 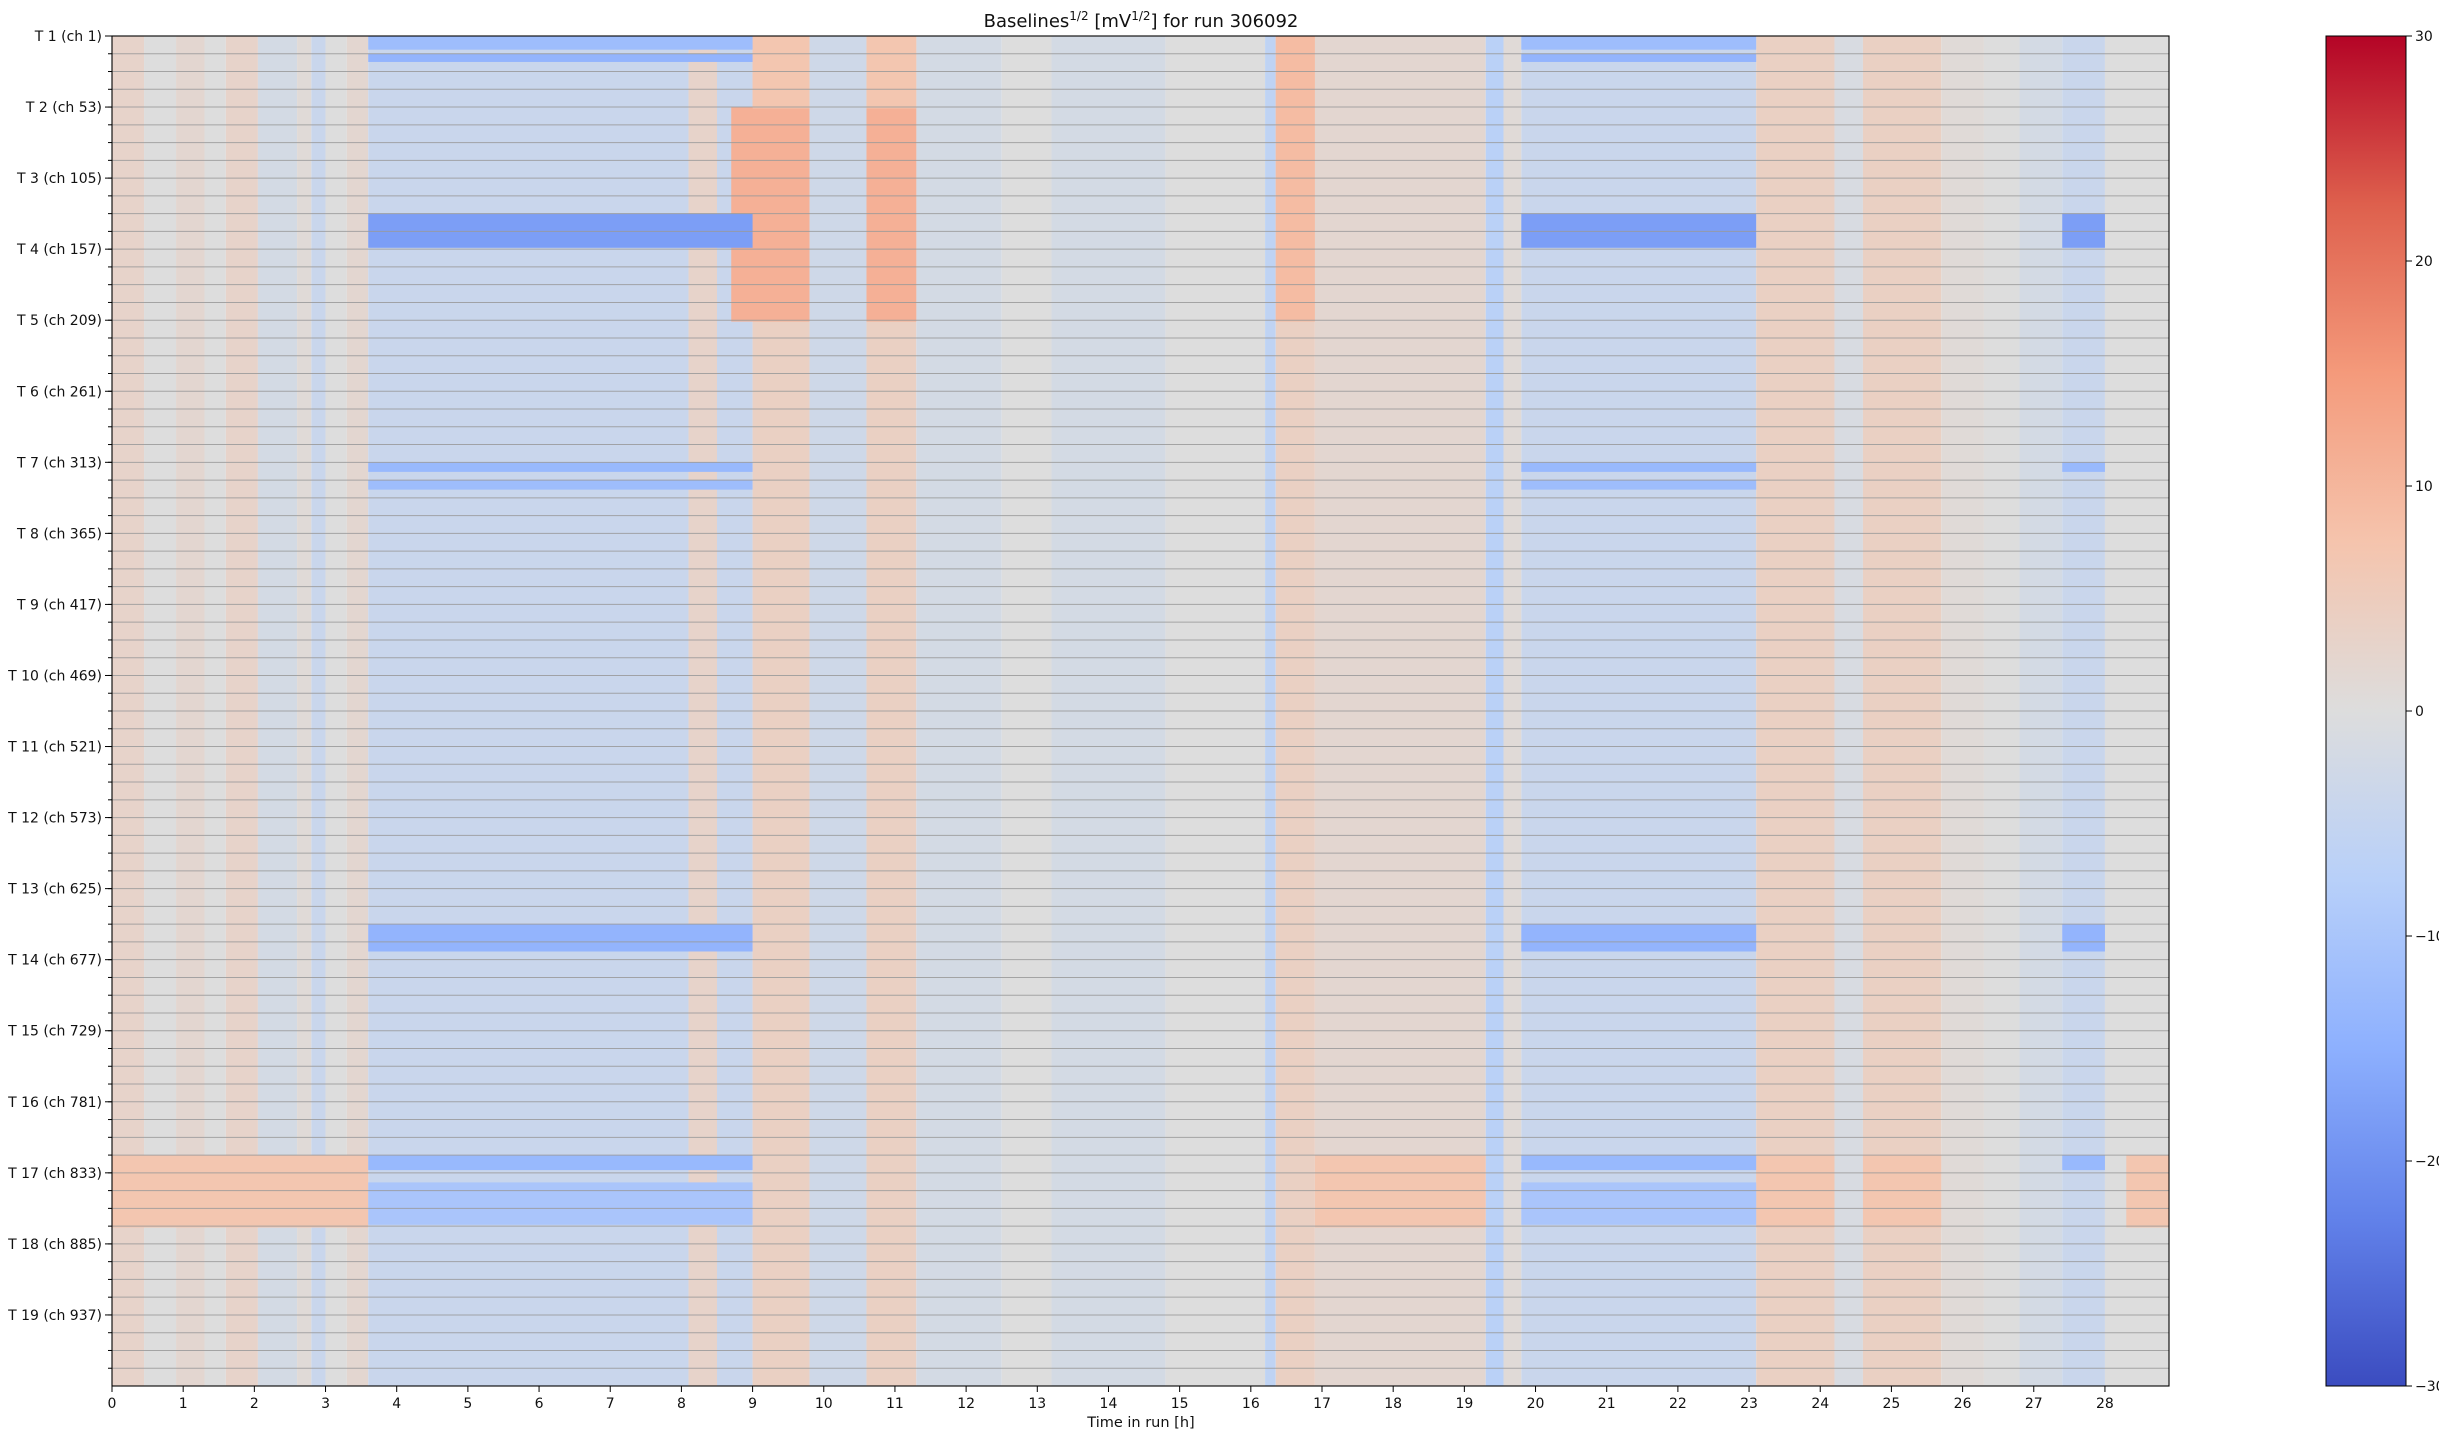 I want to click on y-tick-label: T 17 (ch 833), so click(x=54, y=1174).